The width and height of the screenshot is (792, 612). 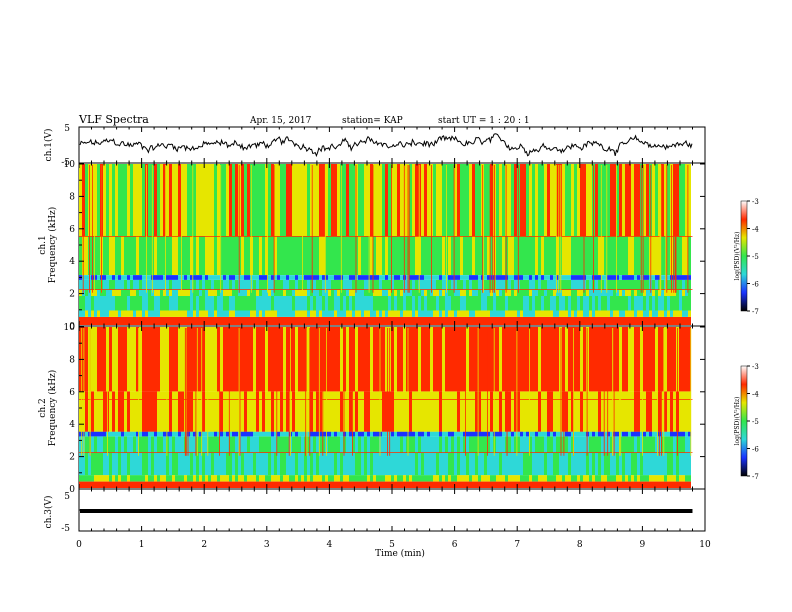 What do you see at coordinates (70, 165) in the screenshot?
I see `spectrogram-ytick-label: 10` at bounding box center [70, 165].